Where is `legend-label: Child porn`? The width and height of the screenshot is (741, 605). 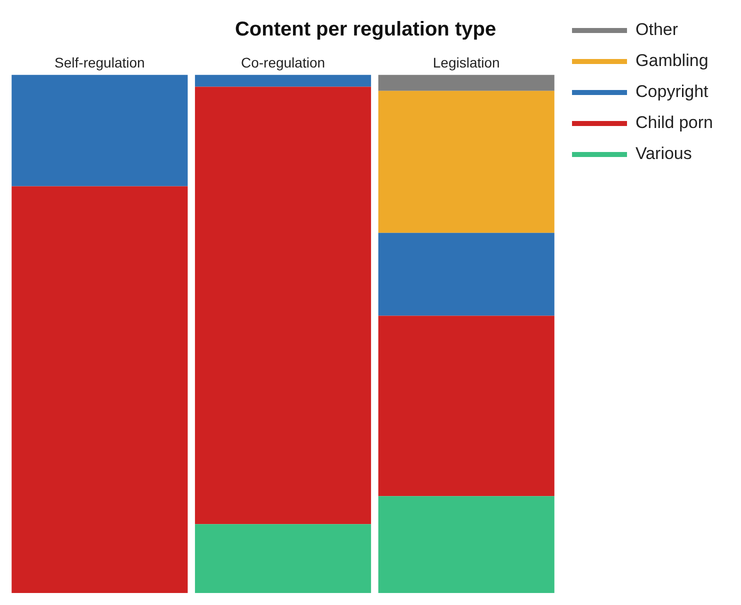 legend-label: Child porn is located at coordinates (675, 122).